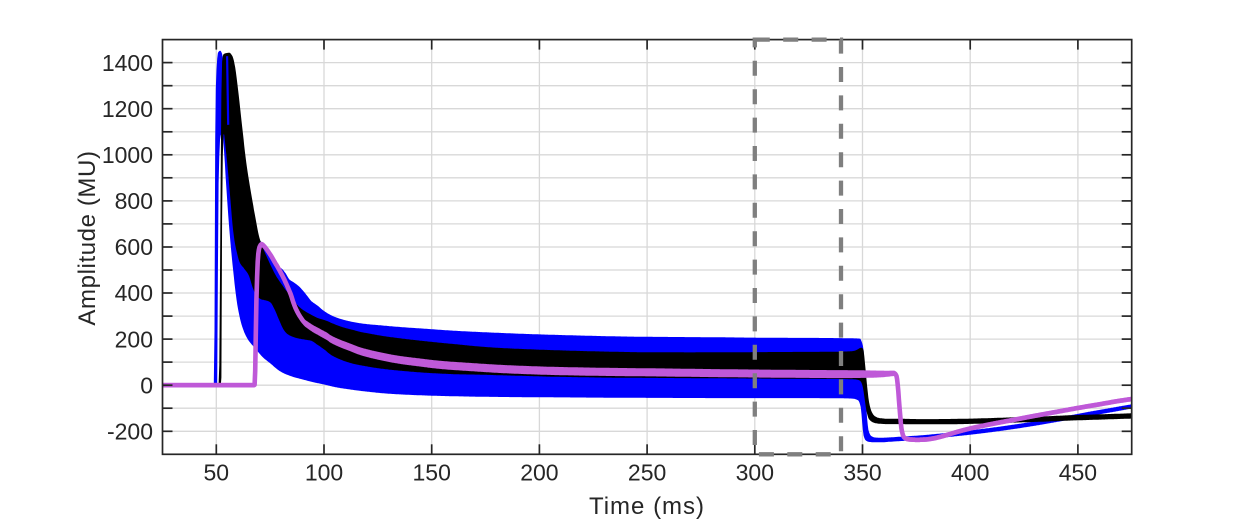  Describe the element at coordinates (862, 473) in the screenshot. I see `svg-text: 350` at that location.